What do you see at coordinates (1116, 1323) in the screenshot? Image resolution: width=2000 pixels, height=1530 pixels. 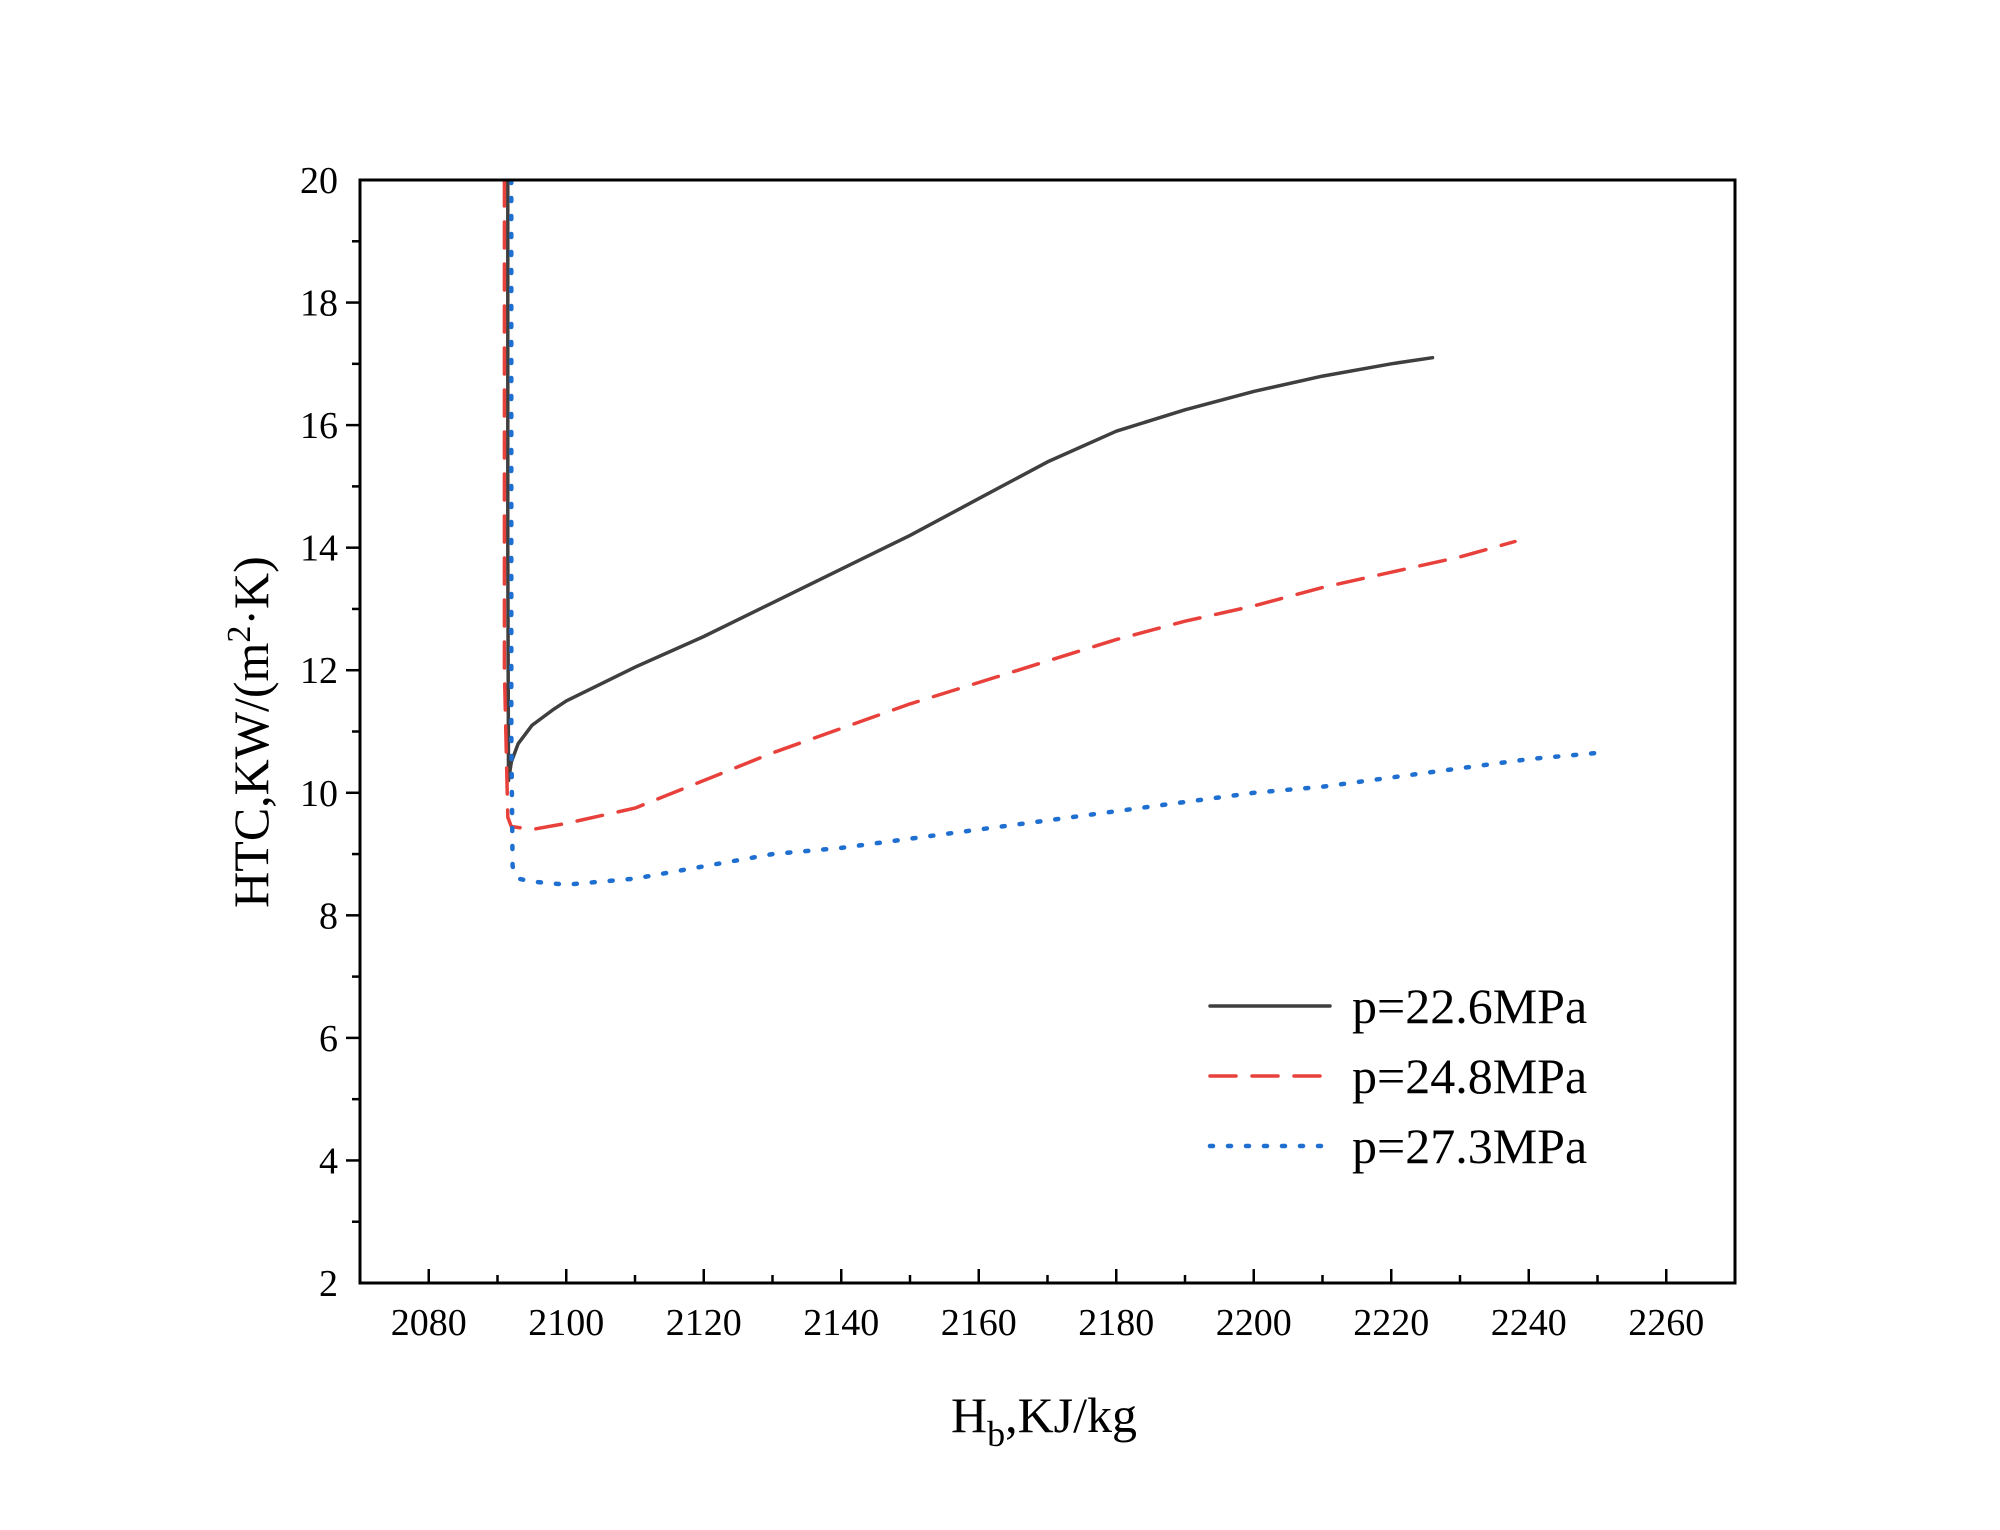 I see `x-tick-label: 2180` at bounding box center [1116, 1323].